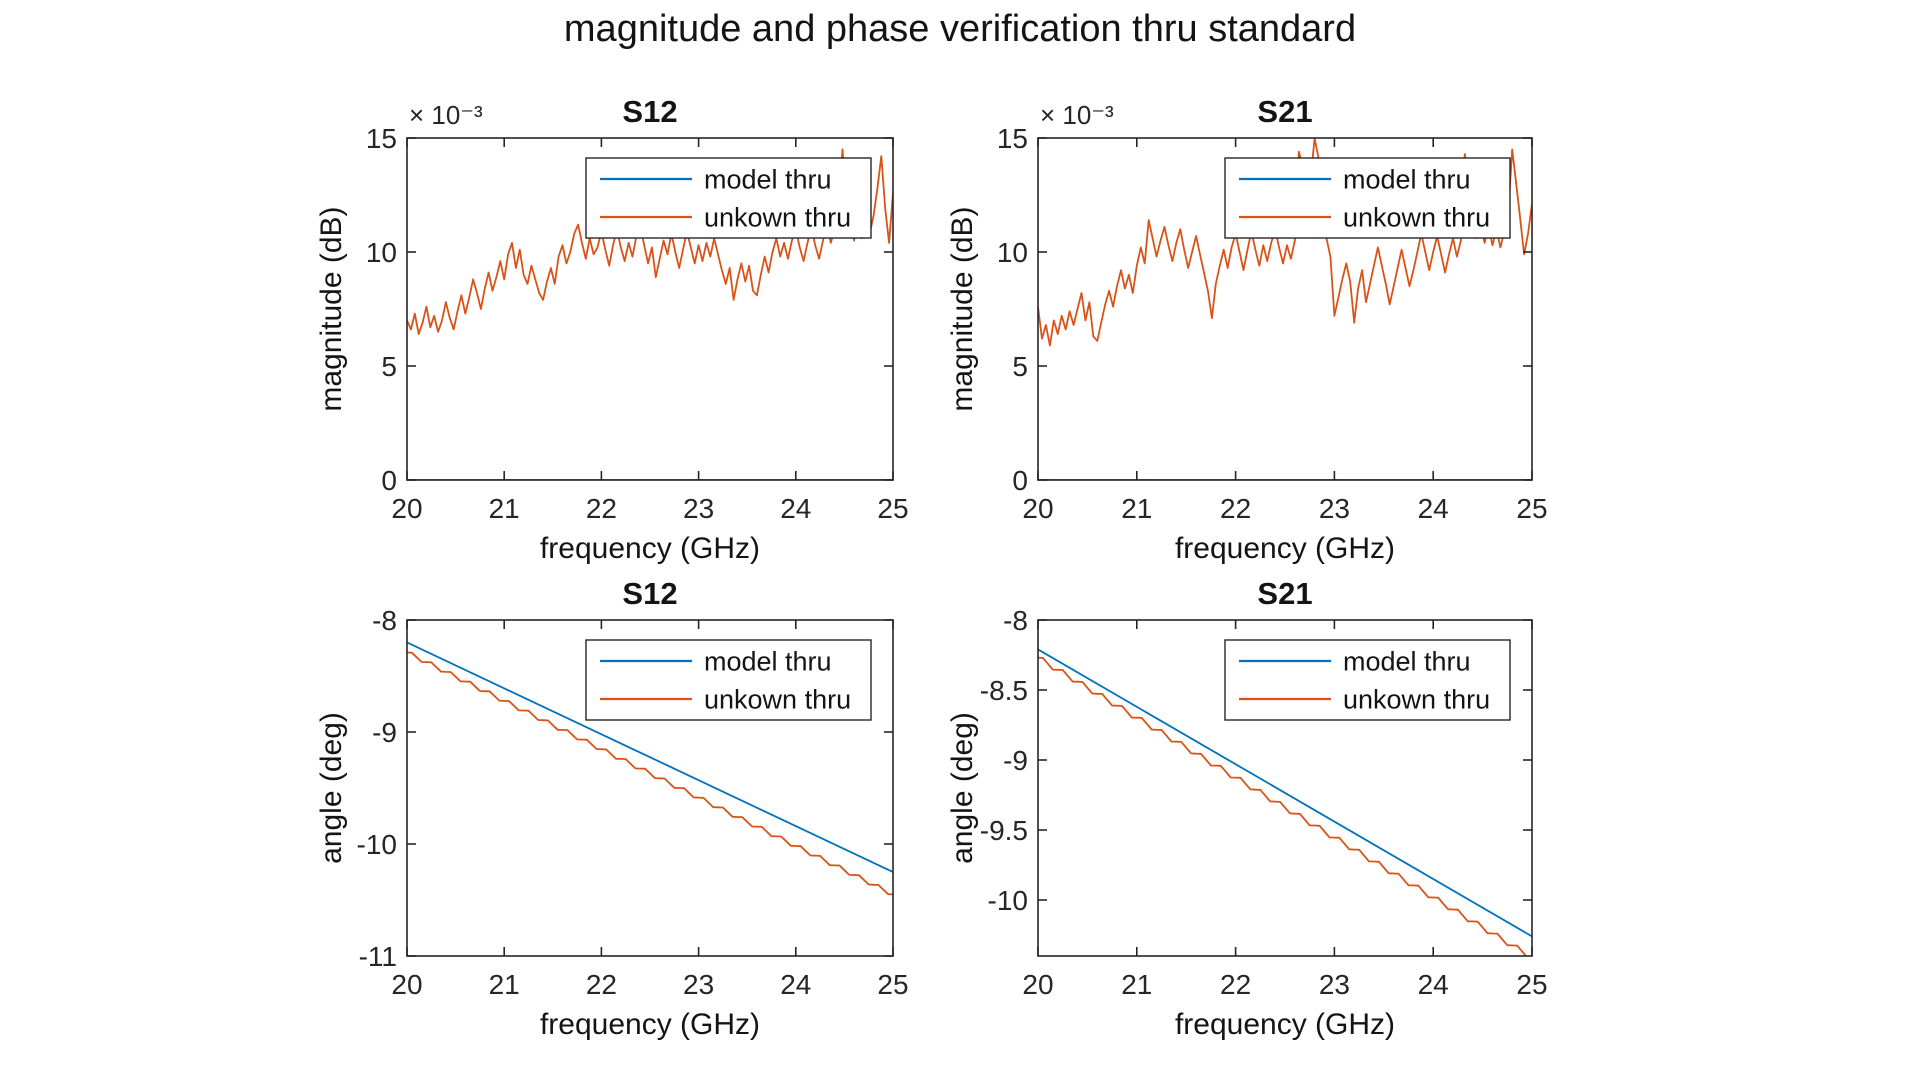 This screenshot has height=1080, width=1920. I want to click on y-tick-label: -11, so click(378, 956).